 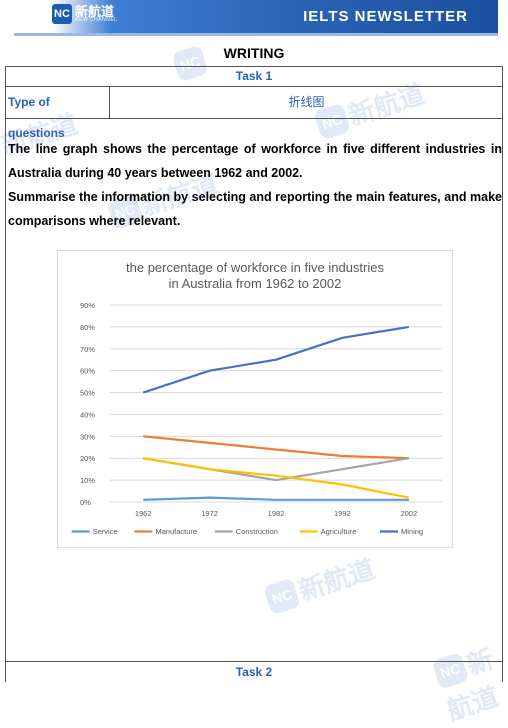 I want to click on x-tick-label: 1992, so click(x=342, y=513).